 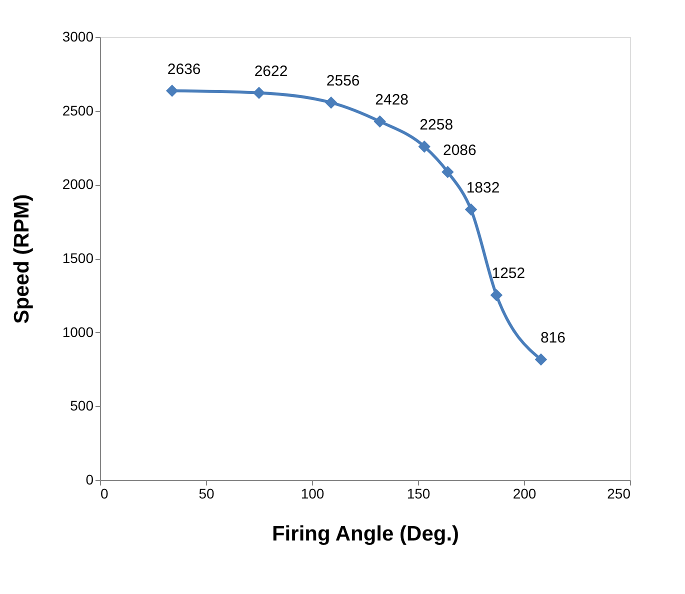 What do you see at coordinates (184, 69) in the screenshot?
I see `data-label: 2636` at bounding box center [184, 69].